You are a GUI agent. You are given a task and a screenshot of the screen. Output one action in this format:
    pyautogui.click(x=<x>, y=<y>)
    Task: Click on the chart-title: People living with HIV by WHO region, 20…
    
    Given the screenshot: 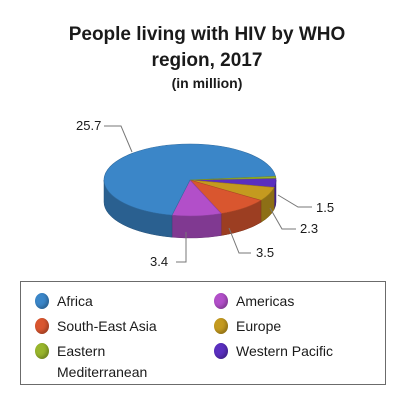 What is the action you would take?
    pyautogui.click(x=207, y=48)
    